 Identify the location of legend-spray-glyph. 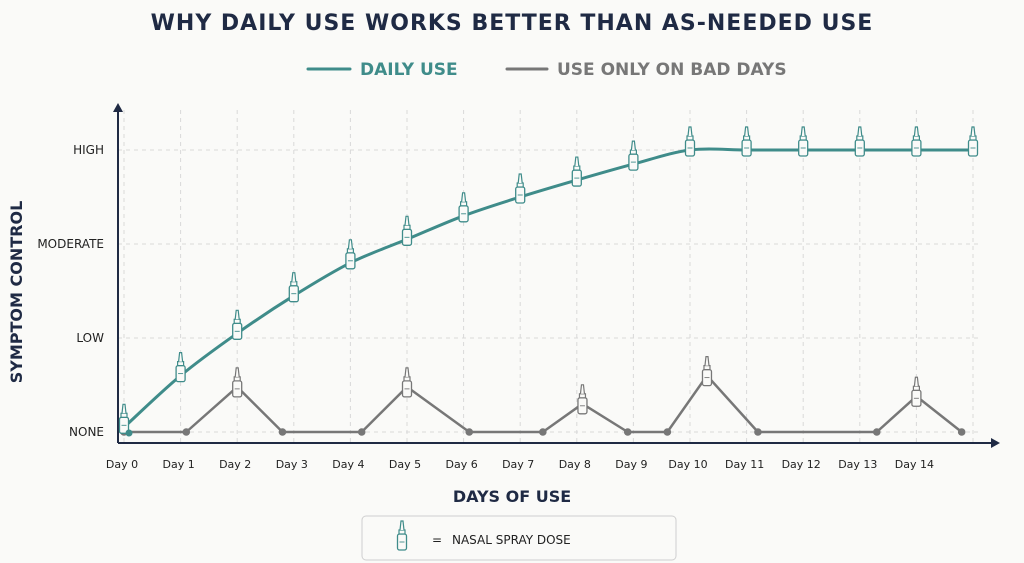
(402, 535).